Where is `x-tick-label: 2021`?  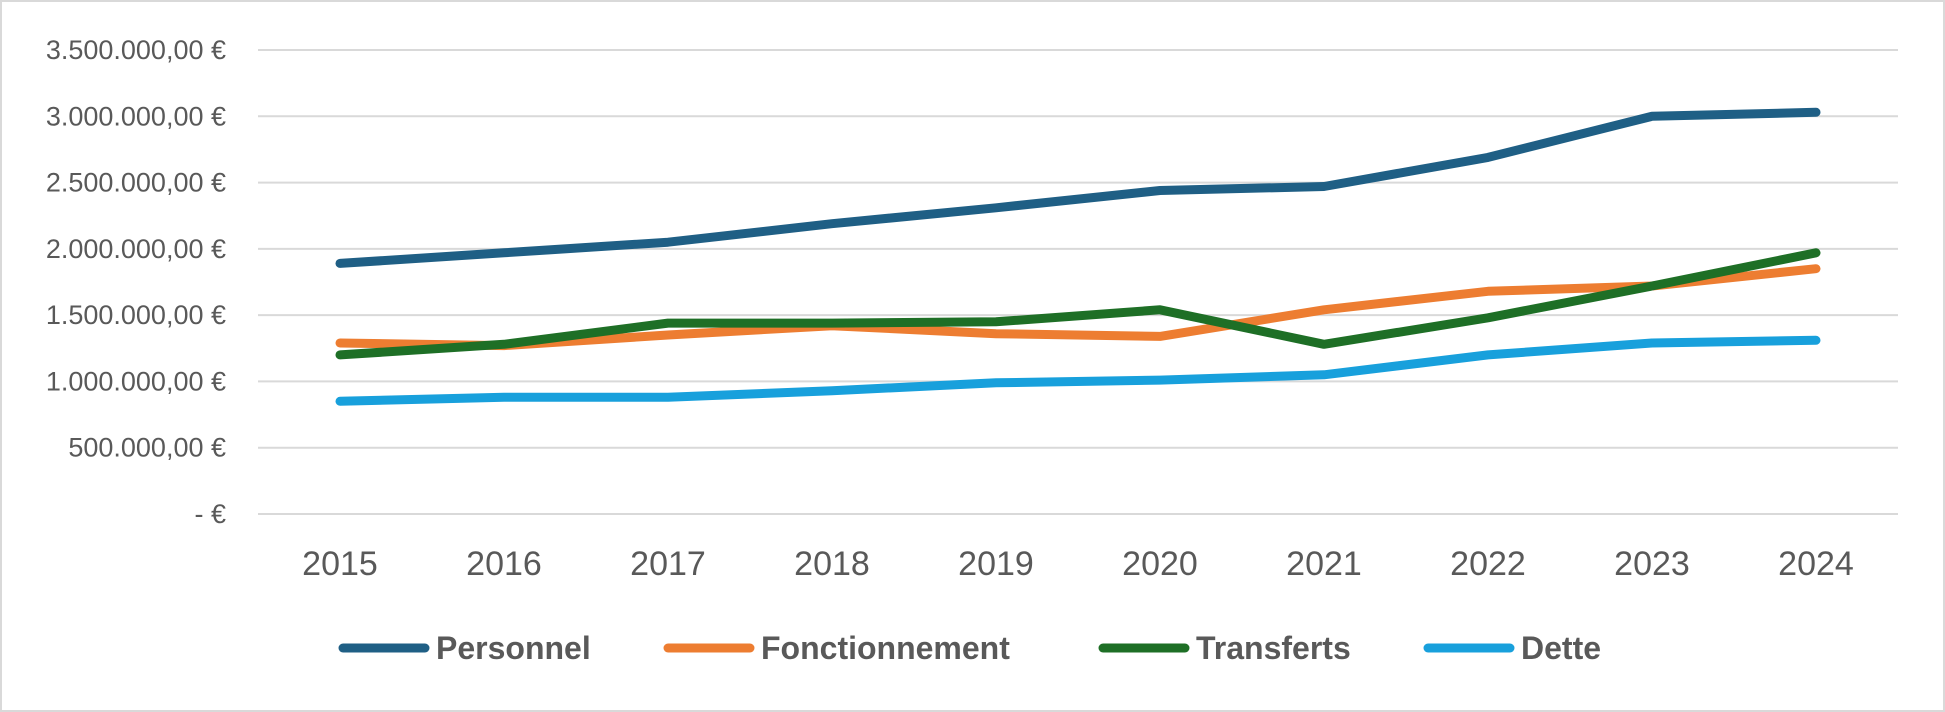
x-tick-label: 2021 is located at coordinates (1324, 564).